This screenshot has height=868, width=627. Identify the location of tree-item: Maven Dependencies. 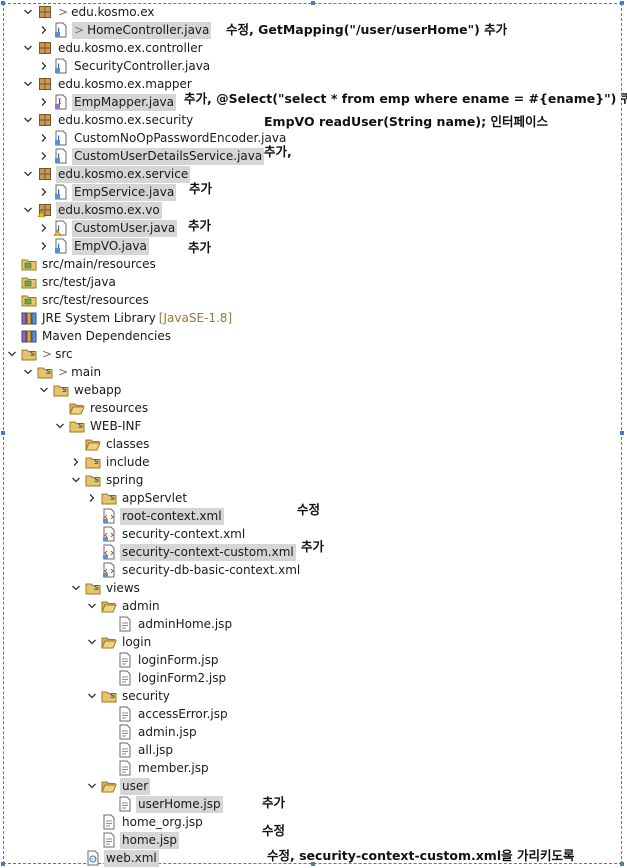
(89, 336).